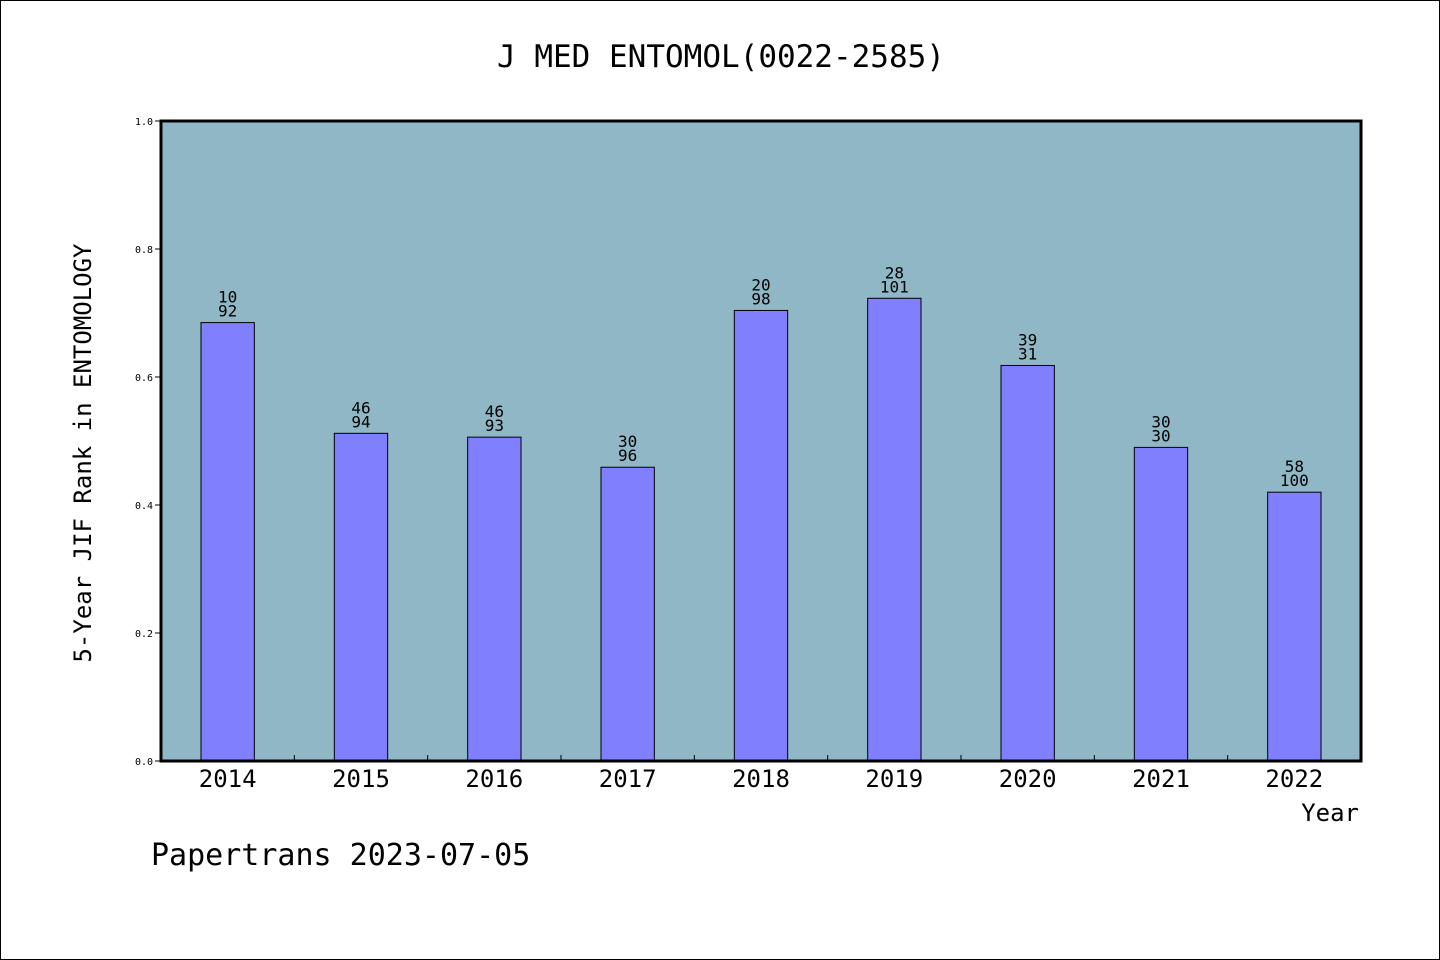  Describe the element at coordinates (761, 779) in the screenshot. I see `x-tick-label: 2018` at that location.